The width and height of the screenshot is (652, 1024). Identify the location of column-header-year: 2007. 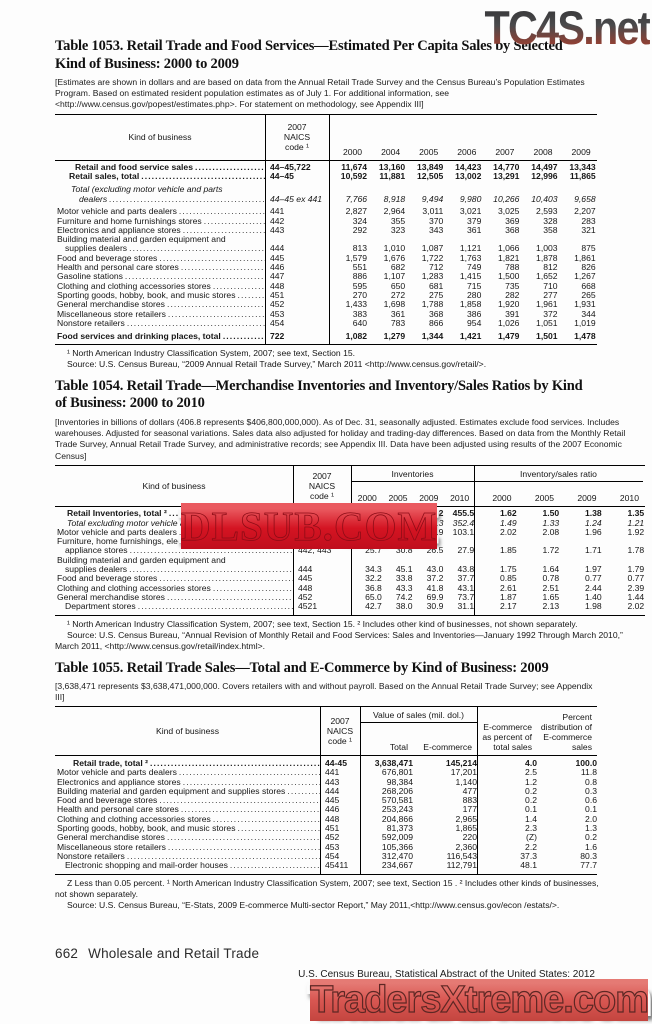
(505, 151).